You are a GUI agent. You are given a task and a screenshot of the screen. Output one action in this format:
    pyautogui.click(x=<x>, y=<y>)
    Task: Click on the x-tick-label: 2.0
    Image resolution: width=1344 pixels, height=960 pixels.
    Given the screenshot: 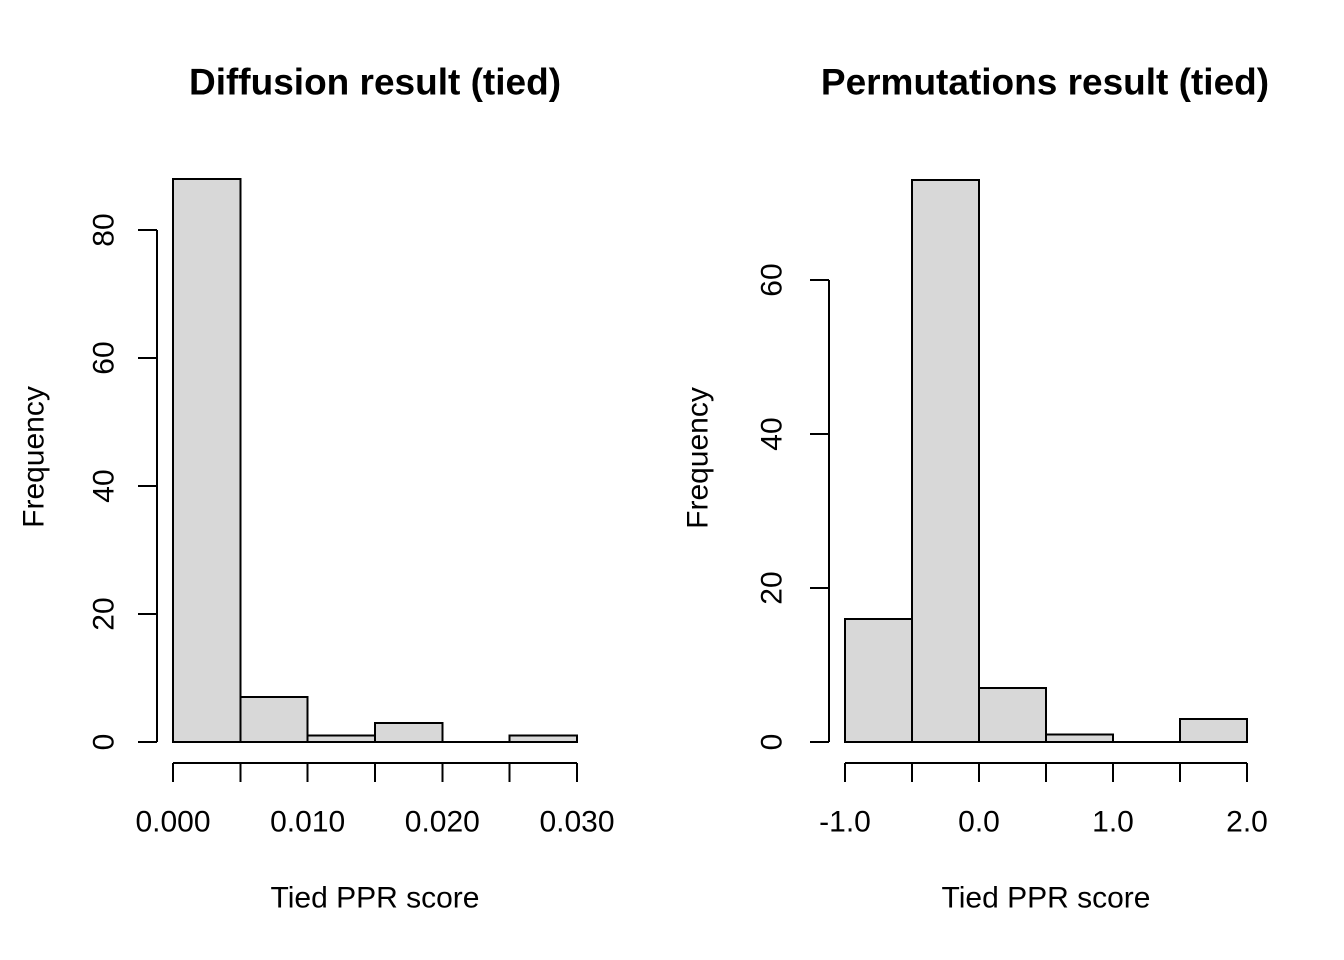 What is the action you would take?
    pyautogui.click(x=1247, y=822)
    